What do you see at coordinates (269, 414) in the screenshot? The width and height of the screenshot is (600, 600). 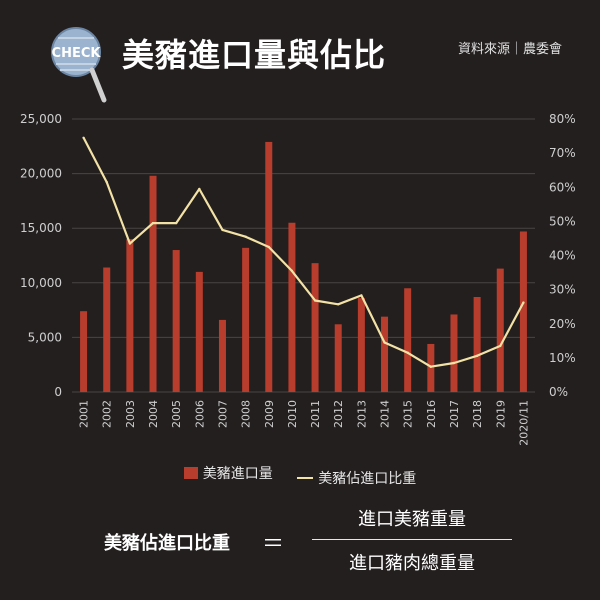 I see `x-axis-tick-label: 2009` at bounding box center [269, 414].